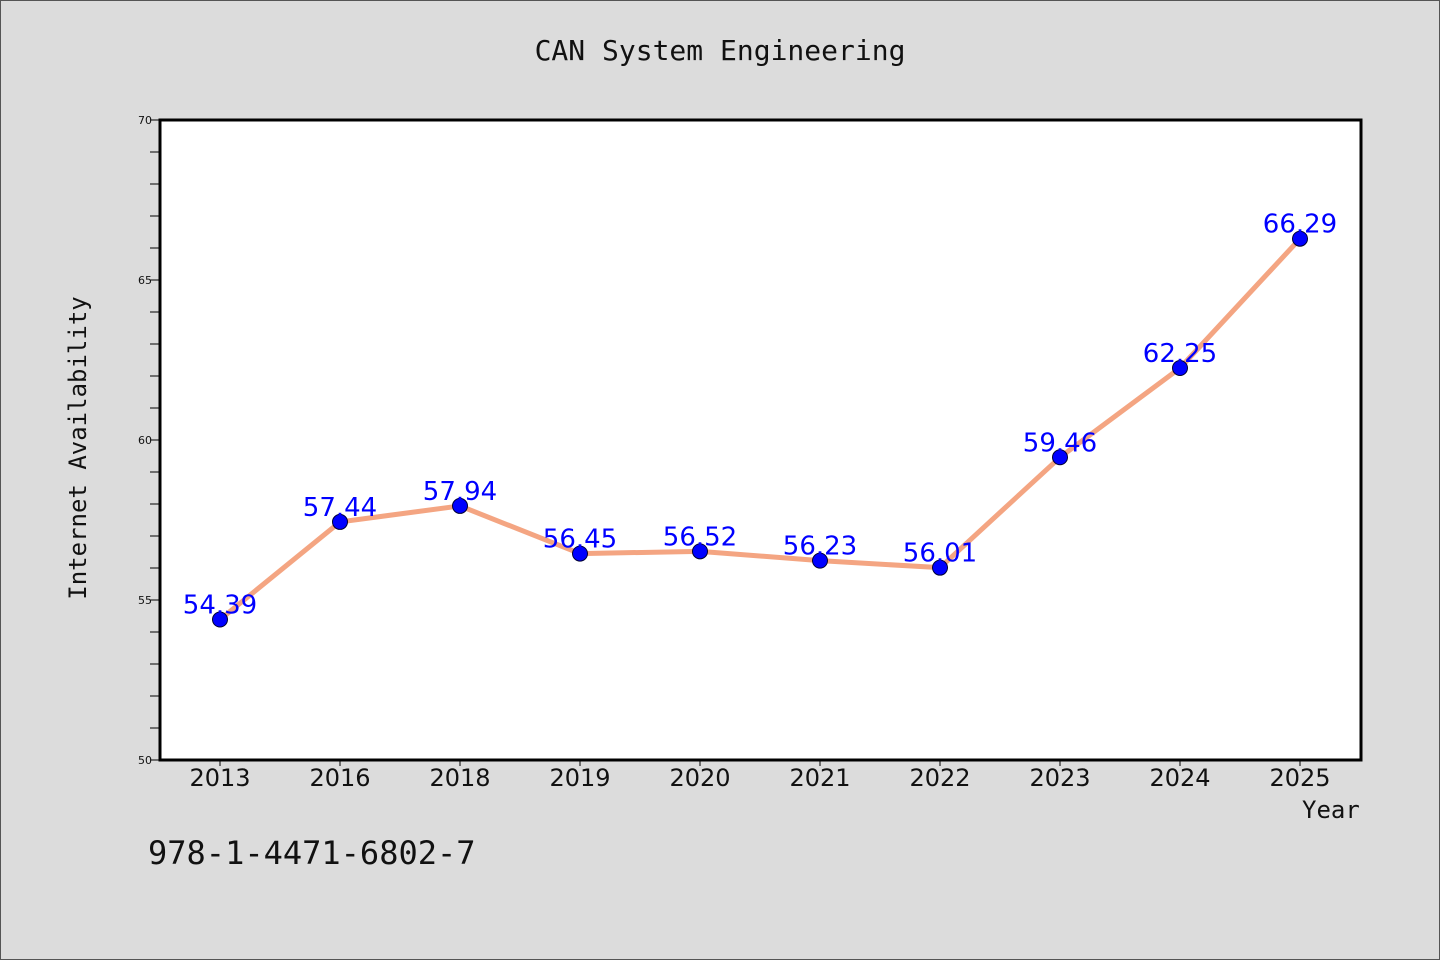 The image size is (1440, 960). Describe the element at coordinates (220, 606) in the screenshot. I see `data-label: 54.39` at that location.